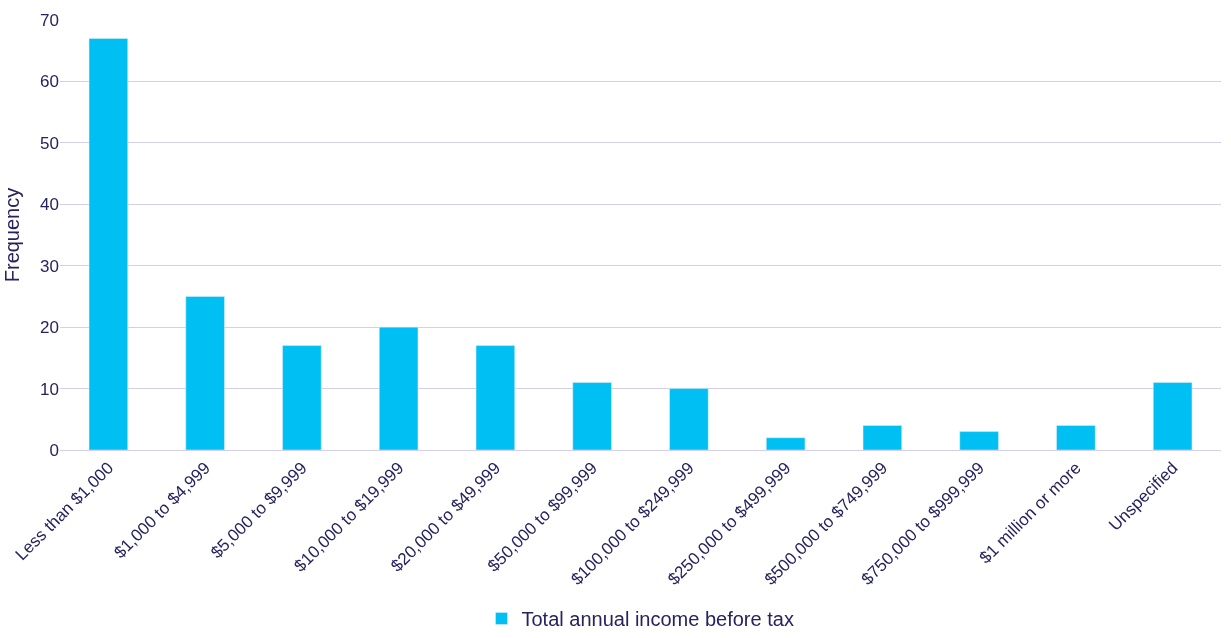 The height and width of the screenshot is (638, 1231). I want to click on y-tick-label: 50, so click(49, 143).